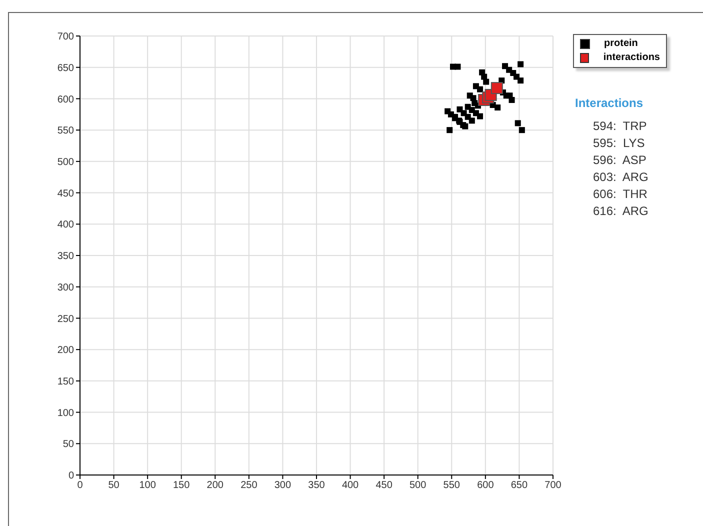  Describe the element at coordinates (621, 44) in the screenshot. I see `legend-label: protein` at that location.